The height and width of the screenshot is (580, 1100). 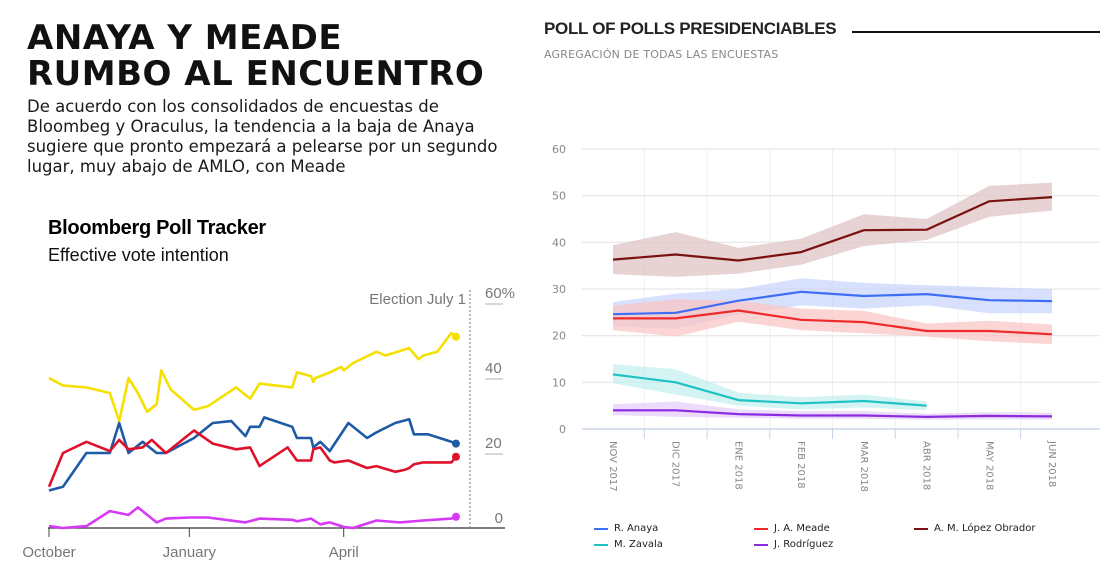 What do you see at coordinates (500, 293) in the screenshot?
I see `y-tick-label: 60%` at bounding box center [500, 293].